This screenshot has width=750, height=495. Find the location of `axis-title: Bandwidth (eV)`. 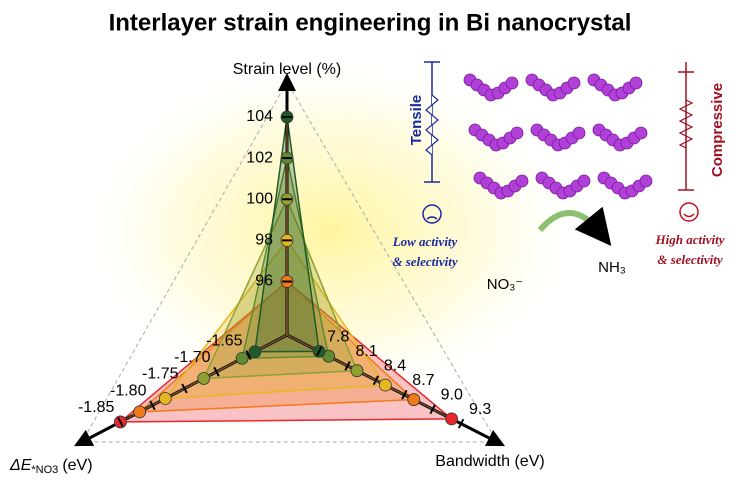

axis-title: Bandwidth (eV) is located at coordinates (489, 461).